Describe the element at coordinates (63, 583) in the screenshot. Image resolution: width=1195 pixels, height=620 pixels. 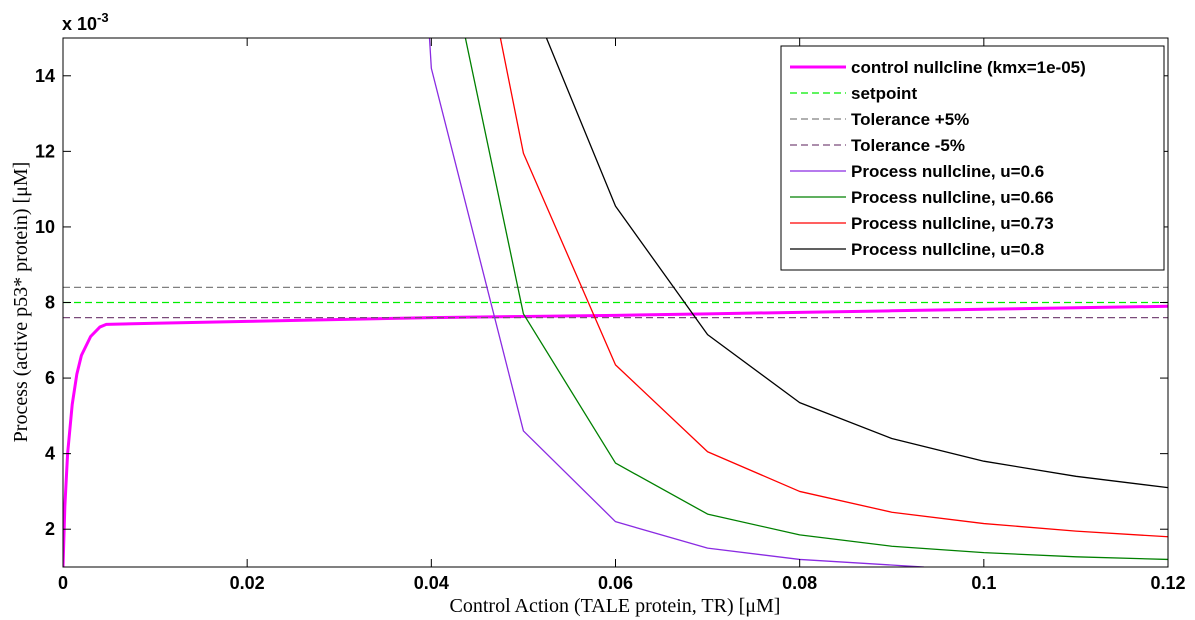
I see `x-tick-label: 0` at that location.